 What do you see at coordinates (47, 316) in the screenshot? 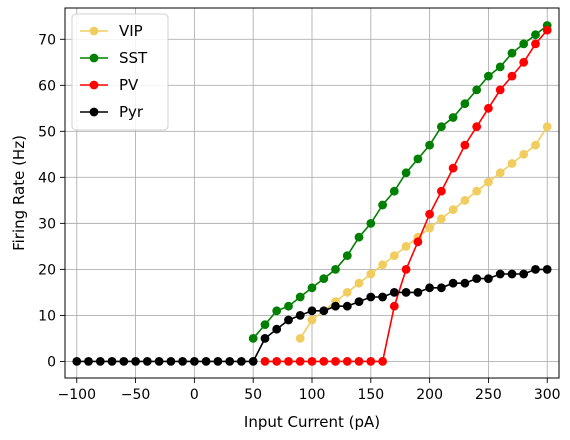
I see `y-tick-label: 10` at bounding box center [47, 316].